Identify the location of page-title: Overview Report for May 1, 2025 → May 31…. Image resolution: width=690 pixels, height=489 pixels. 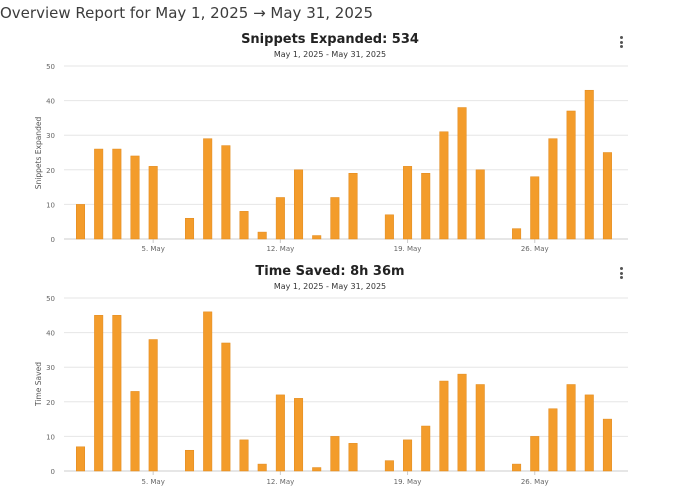
(186, 13).